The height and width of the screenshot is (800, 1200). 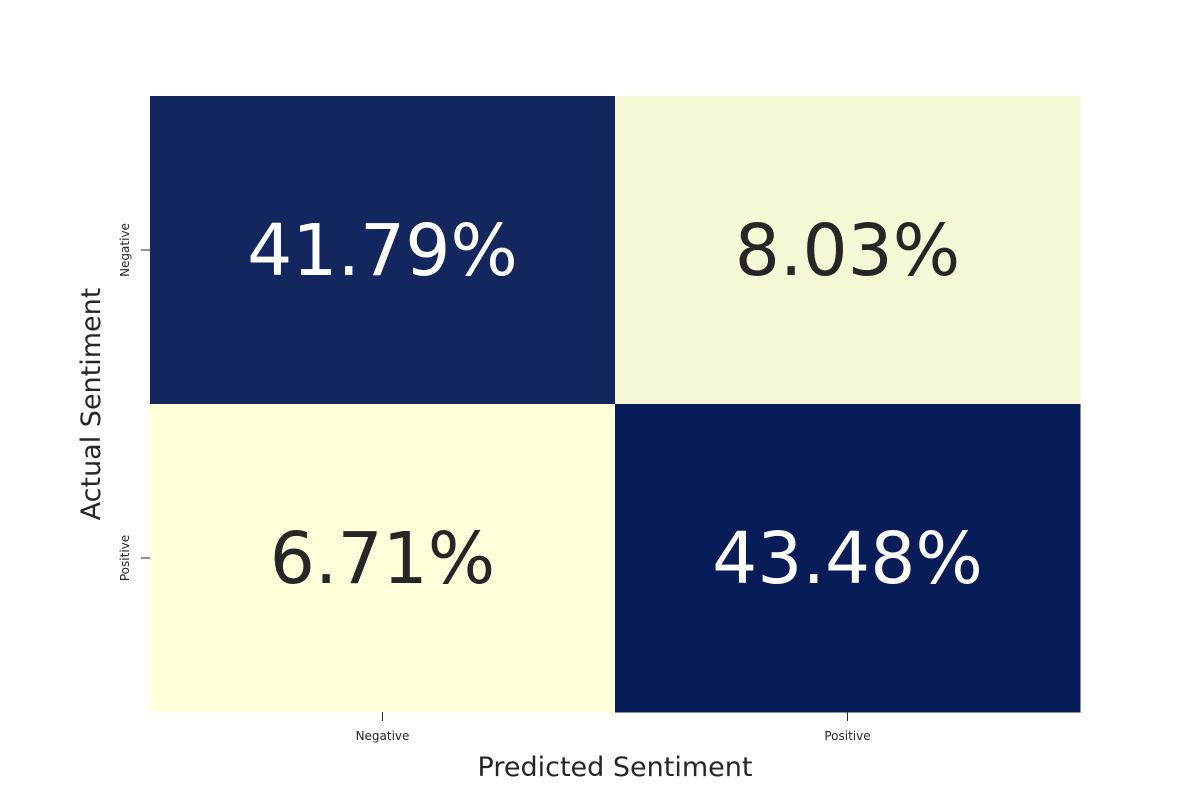 I want to click on heatmap-cell-label-0-0: 41.79%, so click(x=382, y=250).